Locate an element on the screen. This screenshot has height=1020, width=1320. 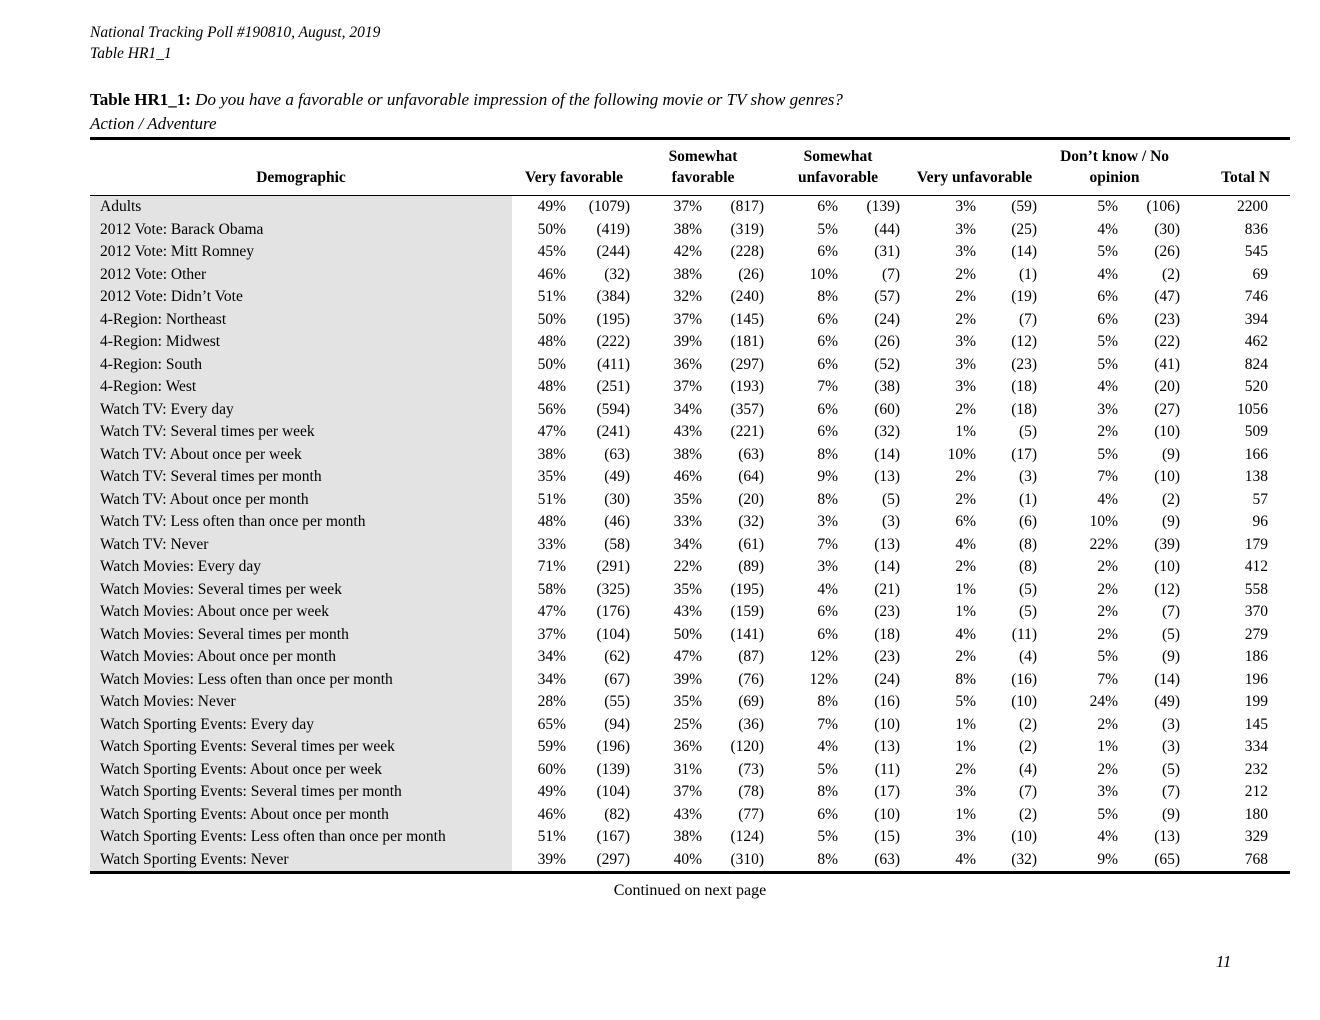
row-label: 4-Region: Midwest is located at coordinates (301, 342).